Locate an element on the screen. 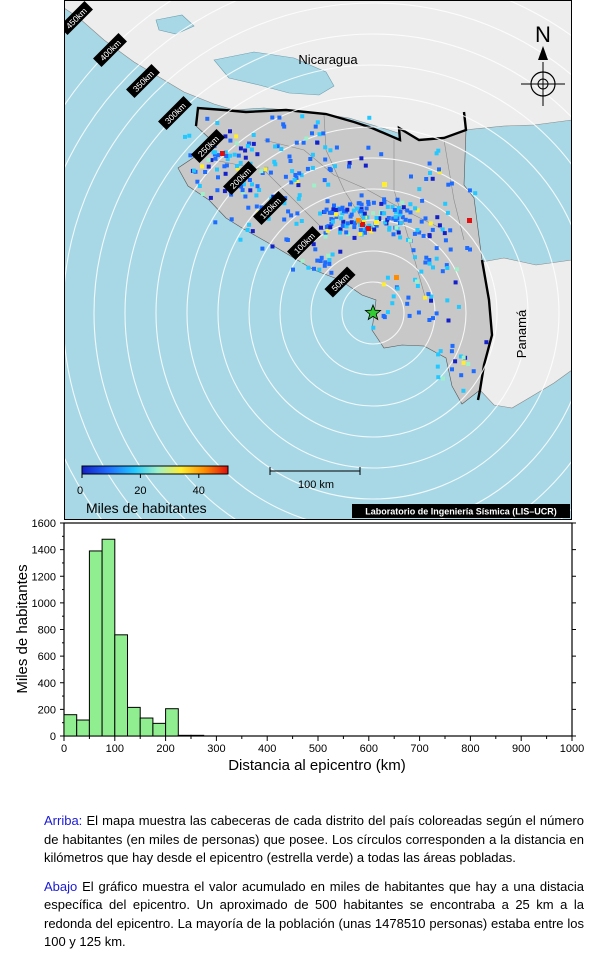 This screenshot has width=590, height=970. colorbar-tick: 20 is located at coordinates (140, 491).